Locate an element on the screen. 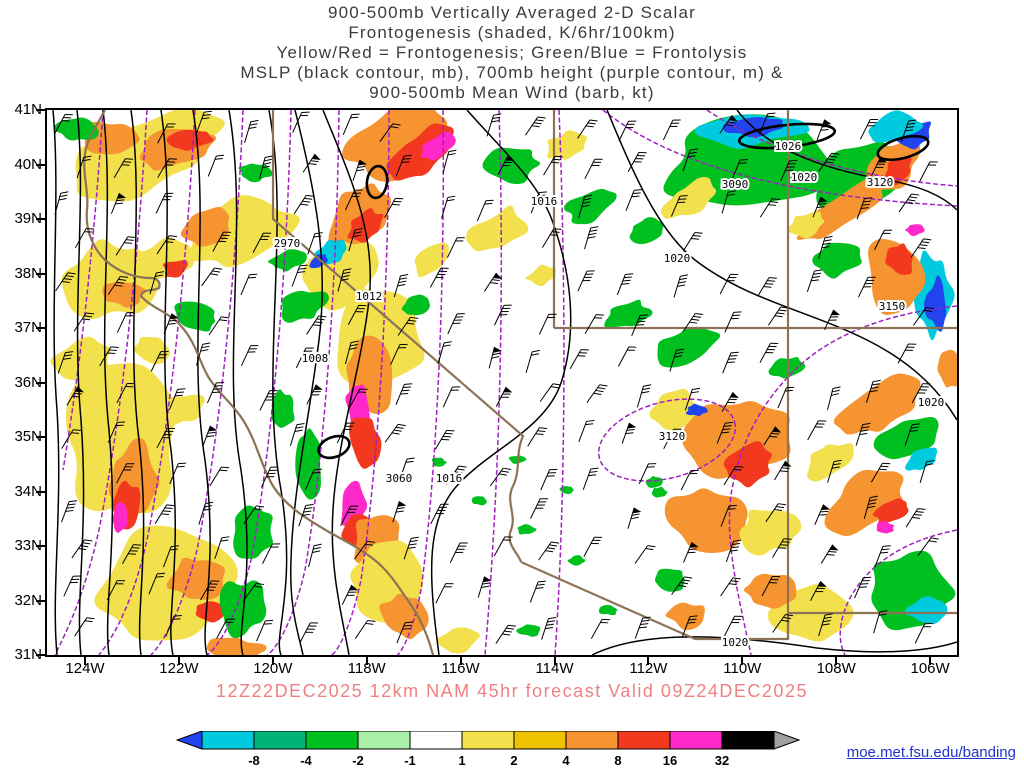  colorbar-right-arrow is located at coordinates (787, 740).